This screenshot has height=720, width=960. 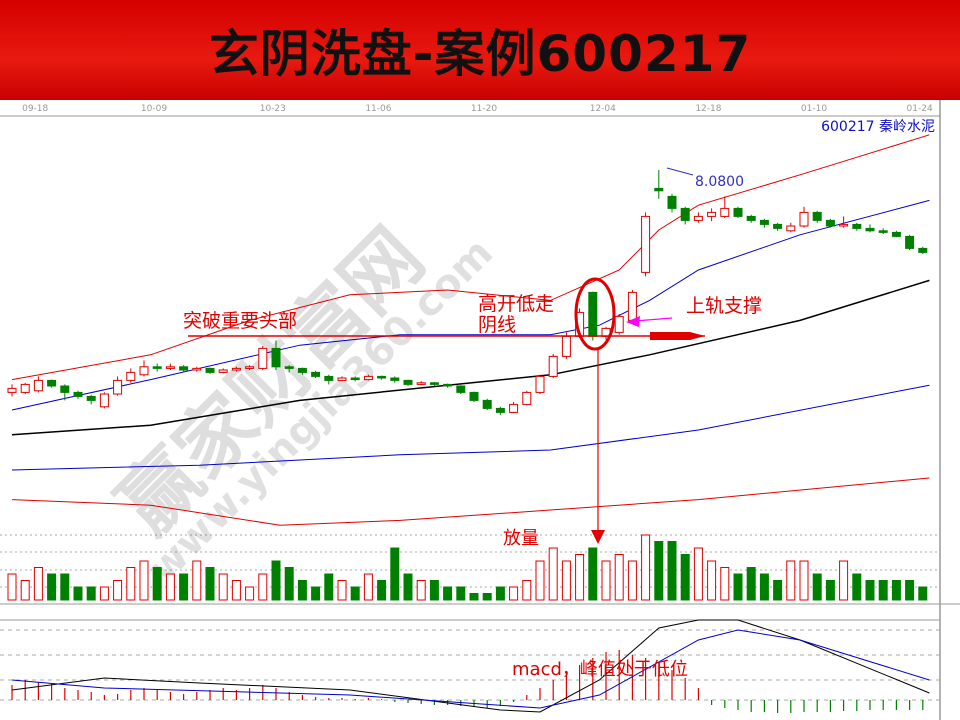 I want to click on volume-bars, so click(x=467, y=567).